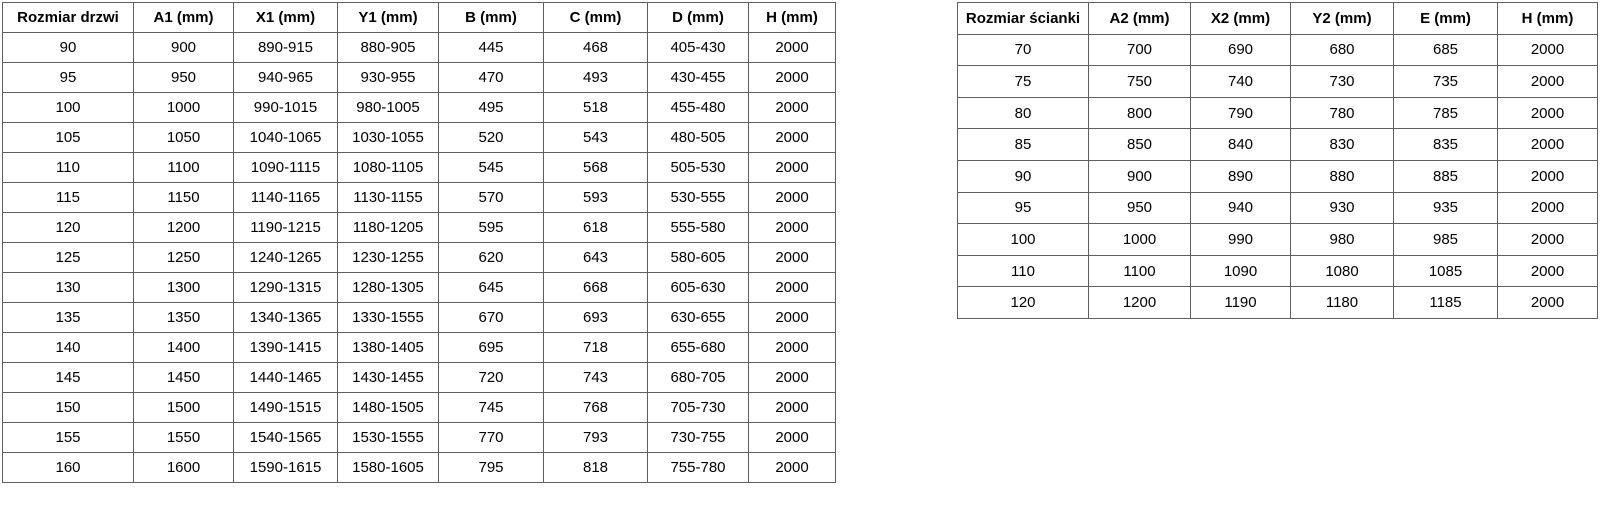 This screenshot has width=1600, height=514. What do you see at coordinates (698, 197) in the screenshot?
I see `table-cell: 530-555` at bounding box center [698, 197].